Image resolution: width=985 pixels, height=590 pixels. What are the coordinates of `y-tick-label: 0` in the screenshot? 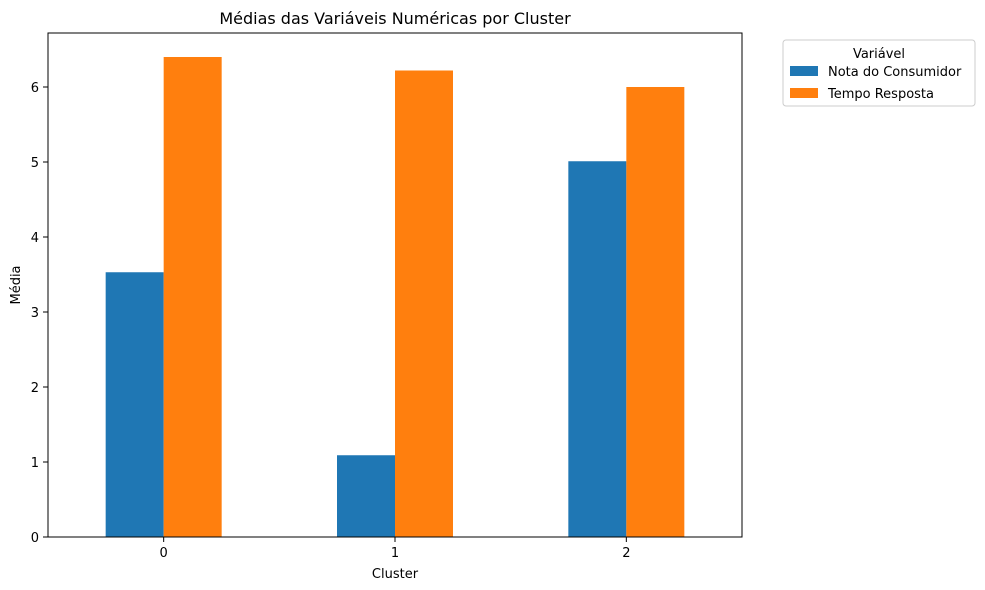 It's located at (35, 538).